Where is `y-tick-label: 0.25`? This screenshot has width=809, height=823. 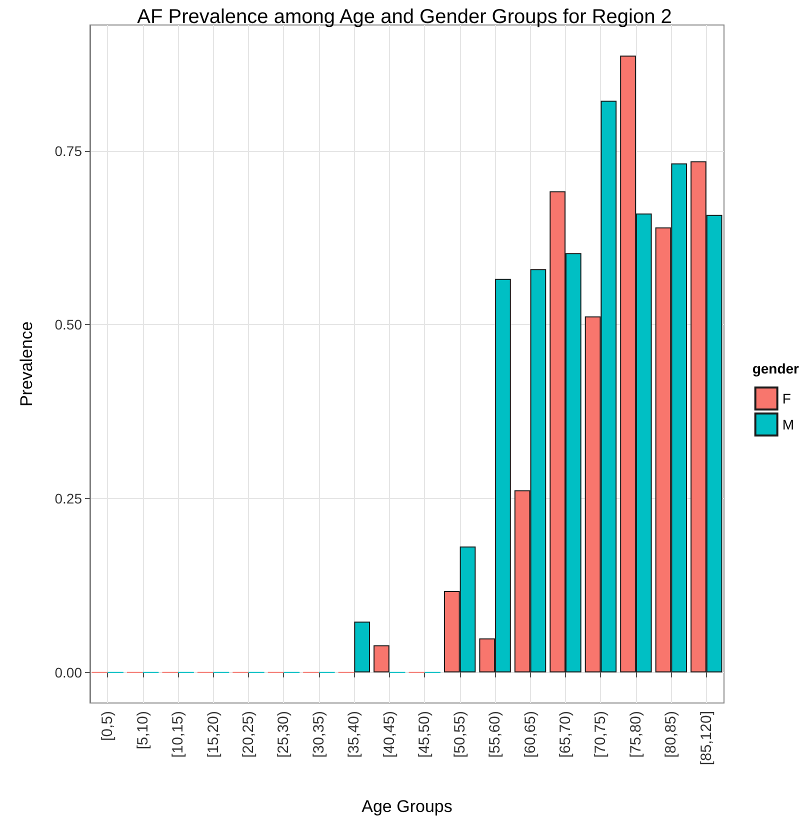
y-tick-label: 0.25 is located at coordinates (68, 498).